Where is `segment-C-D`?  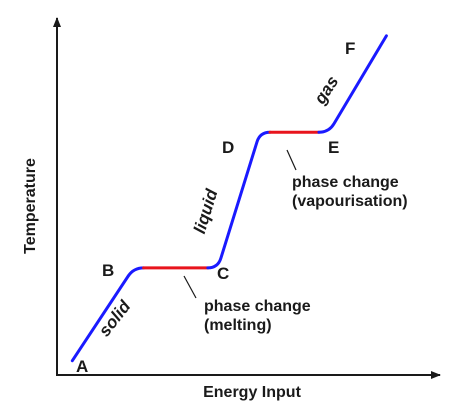
segment-C-D is located at coordinates (239, 200).